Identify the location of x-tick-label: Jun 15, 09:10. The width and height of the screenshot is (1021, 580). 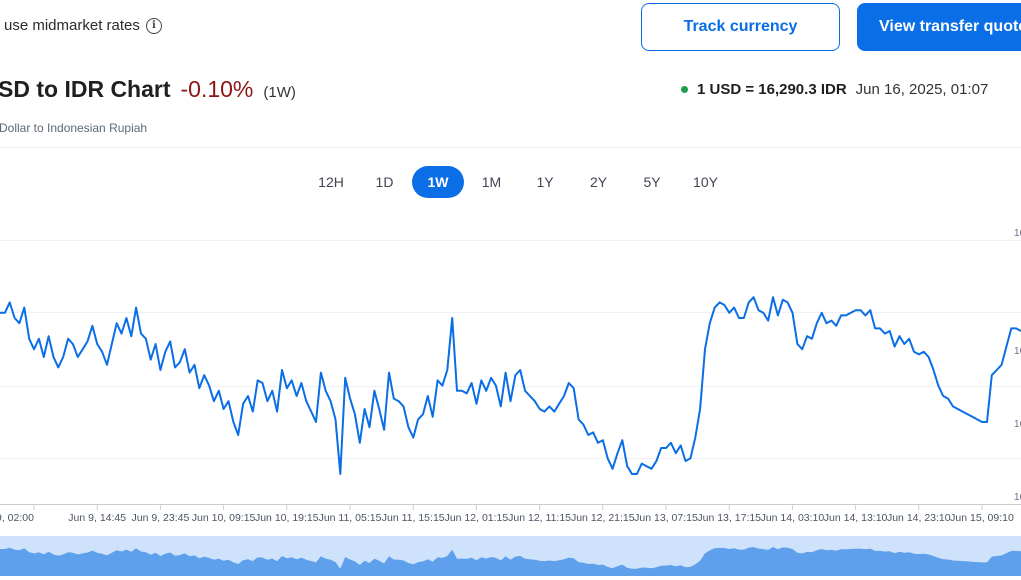
(982, 518).